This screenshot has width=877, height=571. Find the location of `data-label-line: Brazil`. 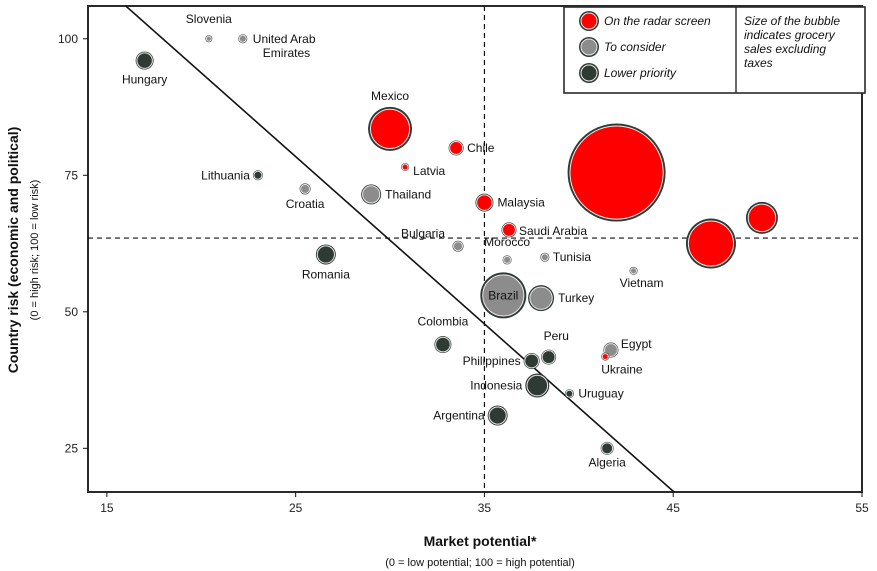

data-label-line: Brazil is located at coordinates (503, 295).